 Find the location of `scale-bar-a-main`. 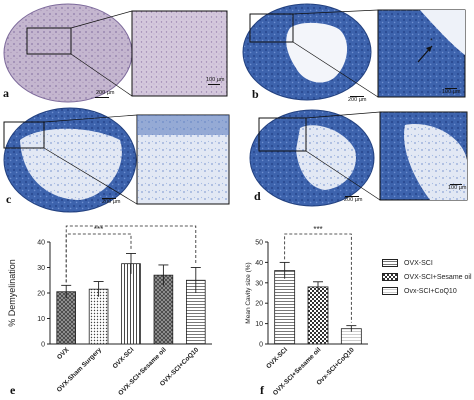

scale-bar-a-main is located at coordinates (102, 97).